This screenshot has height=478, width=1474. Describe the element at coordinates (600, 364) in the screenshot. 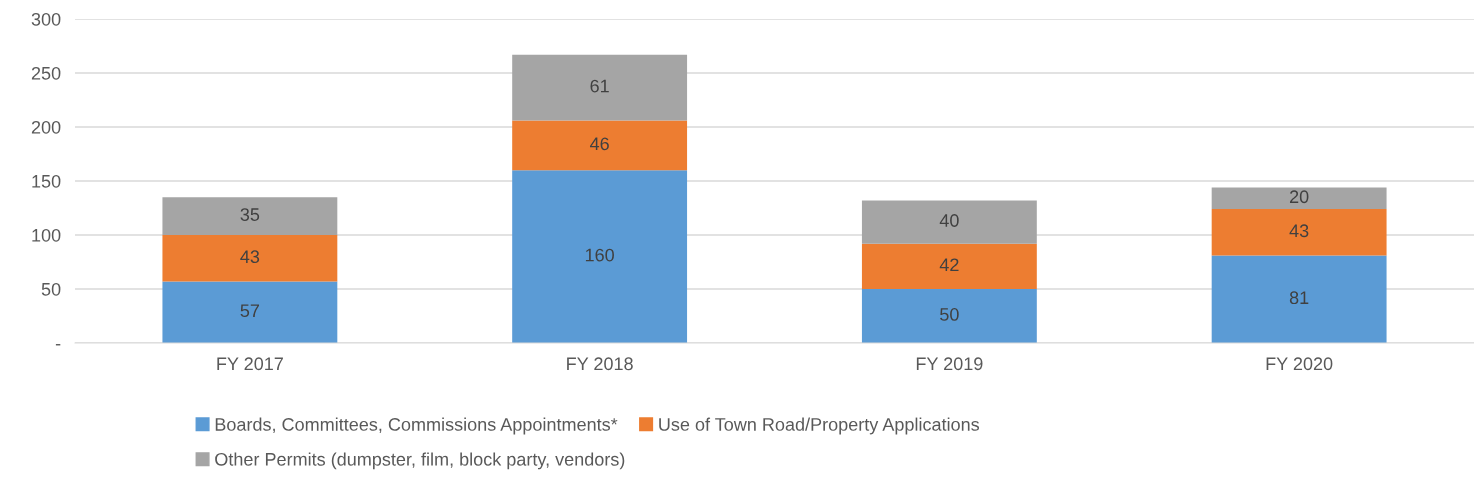

I see `x-tick-label: FY 2018` at that location.